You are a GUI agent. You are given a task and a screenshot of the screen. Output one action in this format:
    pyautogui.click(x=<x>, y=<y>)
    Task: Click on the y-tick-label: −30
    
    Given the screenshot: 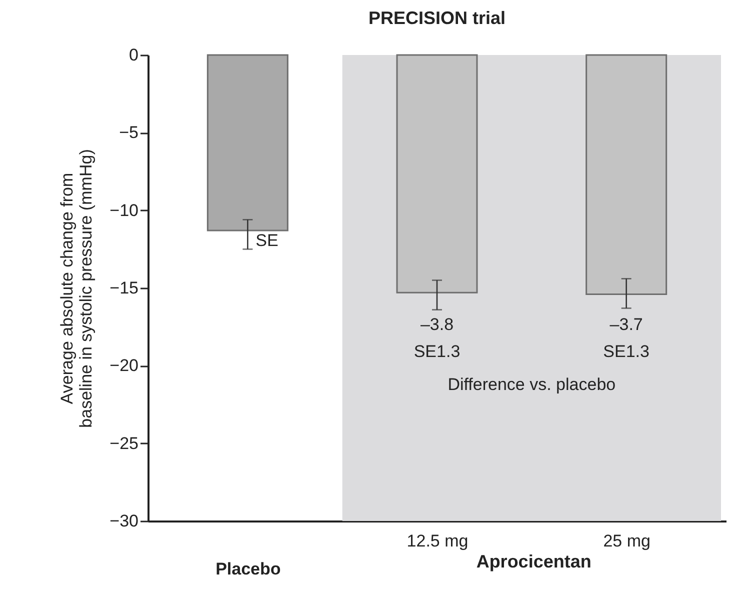 What is the action you would take?
    pyautogui.click(x=124, y=521)
    